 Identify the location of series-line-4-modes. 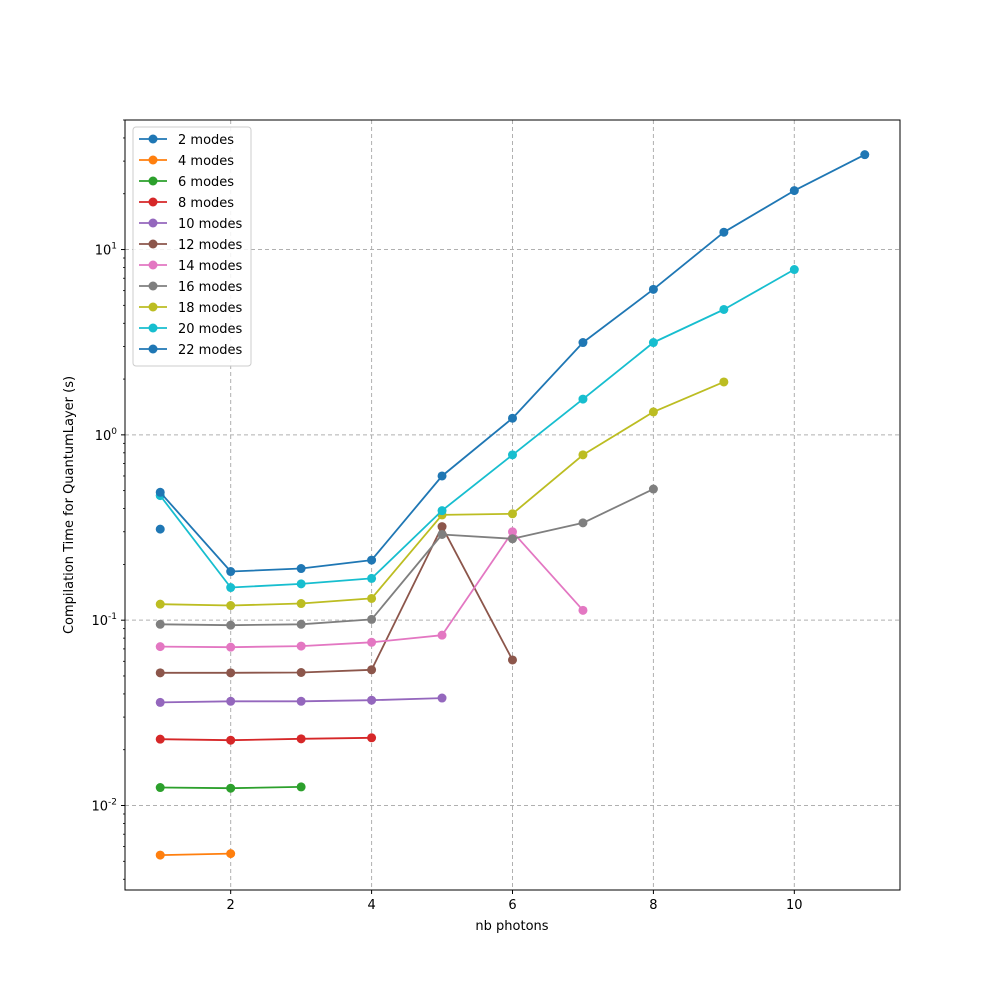
(195, 854).